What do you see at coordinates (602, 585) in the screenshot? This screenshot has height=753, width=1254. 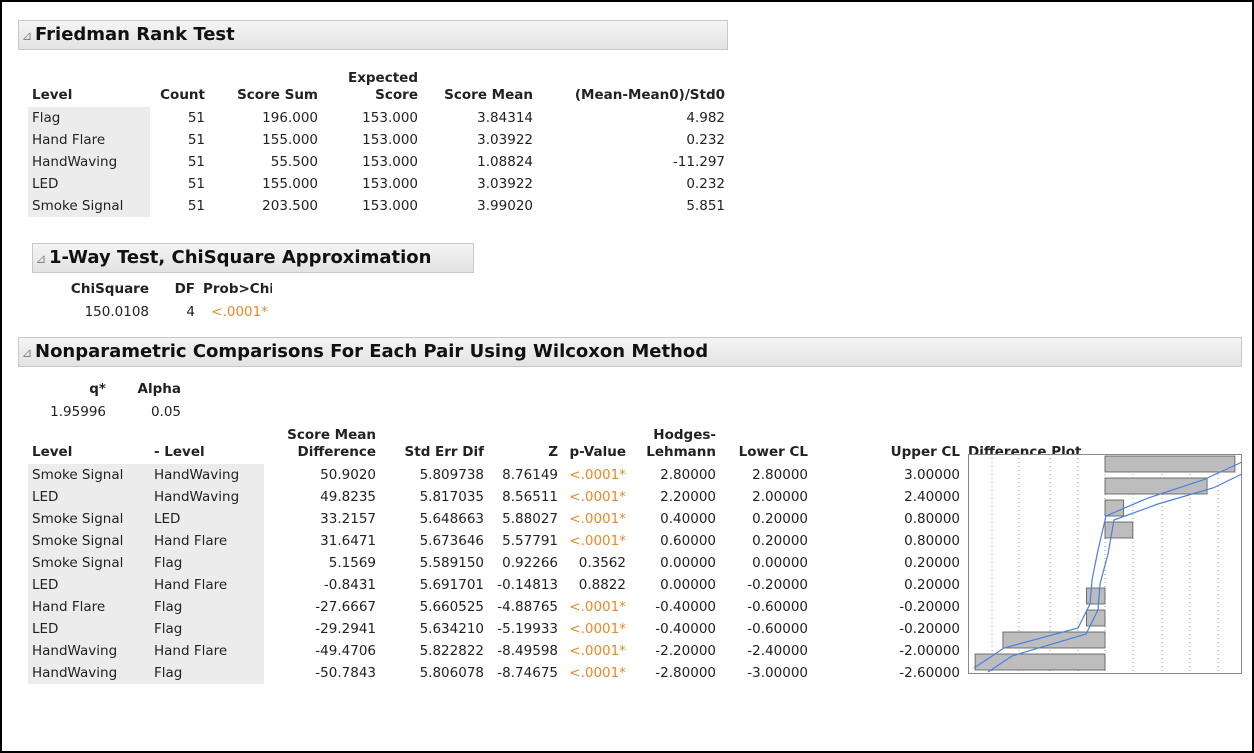 I see `table-cell: 0.8822` at bounding box center [602, 585].